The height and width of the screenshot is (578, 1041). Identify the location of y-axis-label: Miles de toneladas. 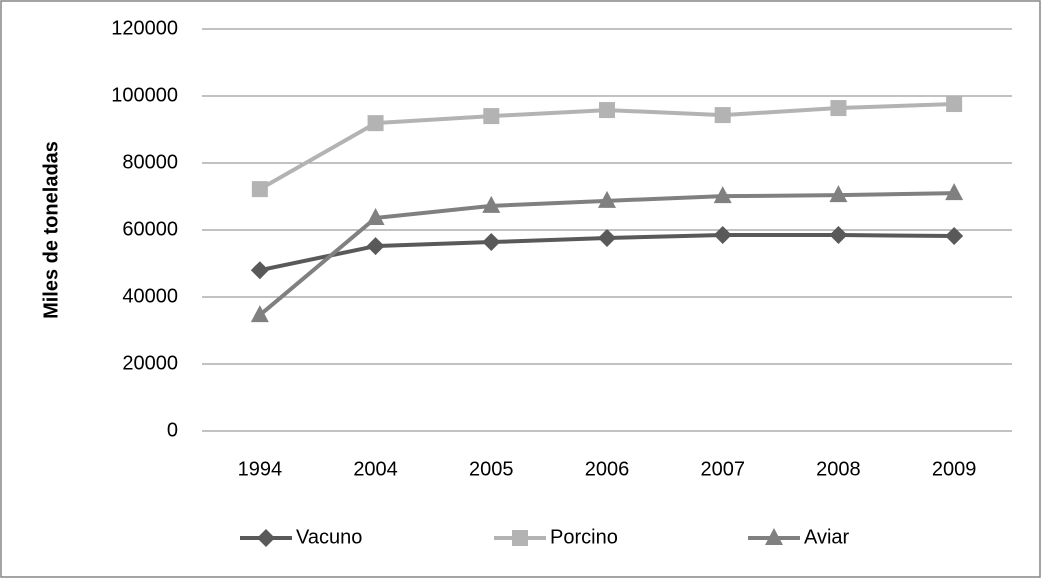
(51, 230).